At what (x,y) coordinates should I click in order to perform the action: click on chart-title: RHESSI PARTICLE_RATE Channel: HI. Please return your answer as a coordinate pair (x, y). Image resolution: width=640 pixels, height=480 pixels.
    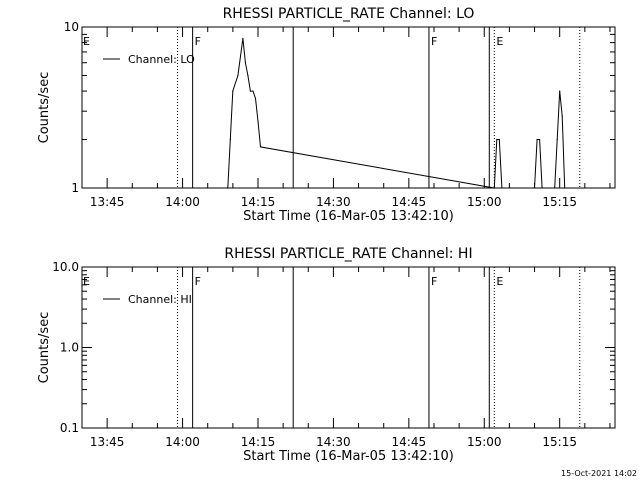
    Looking at the image, I should click on (348, 254).